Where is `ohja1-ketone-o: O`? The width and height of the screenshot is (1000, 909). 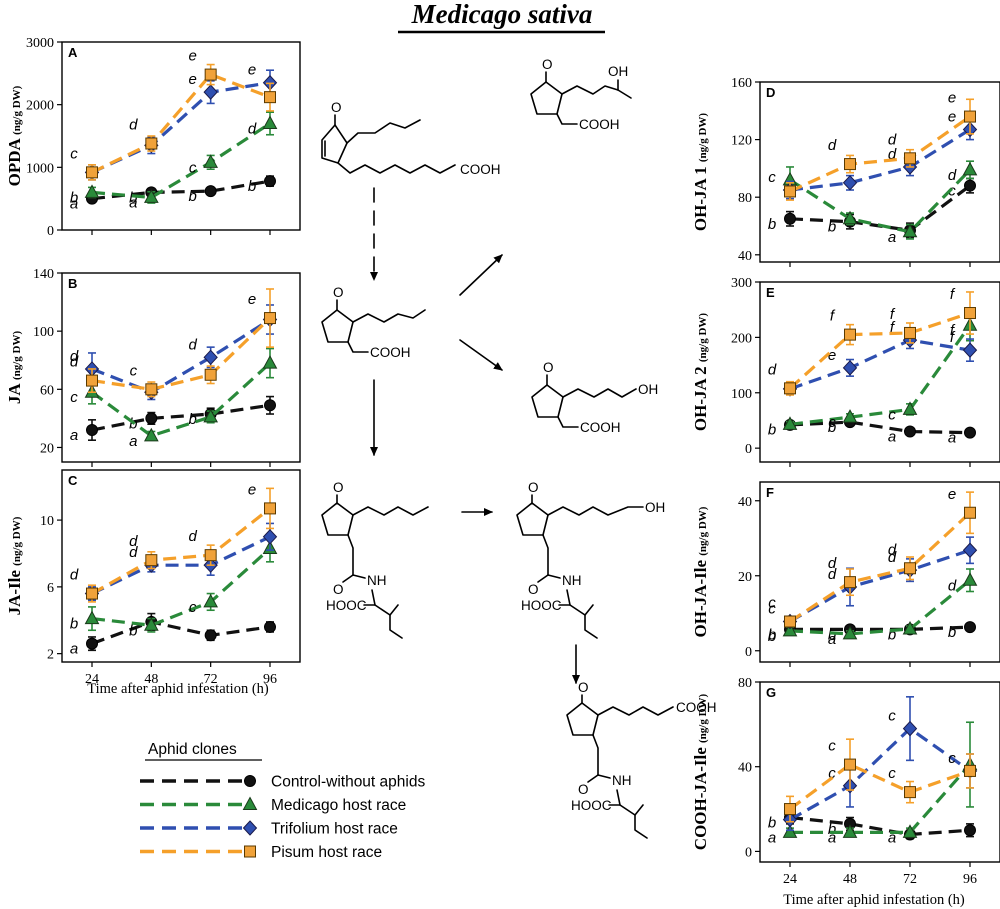 ohja1-ketone-o: O is located at coordinates (547, 64).